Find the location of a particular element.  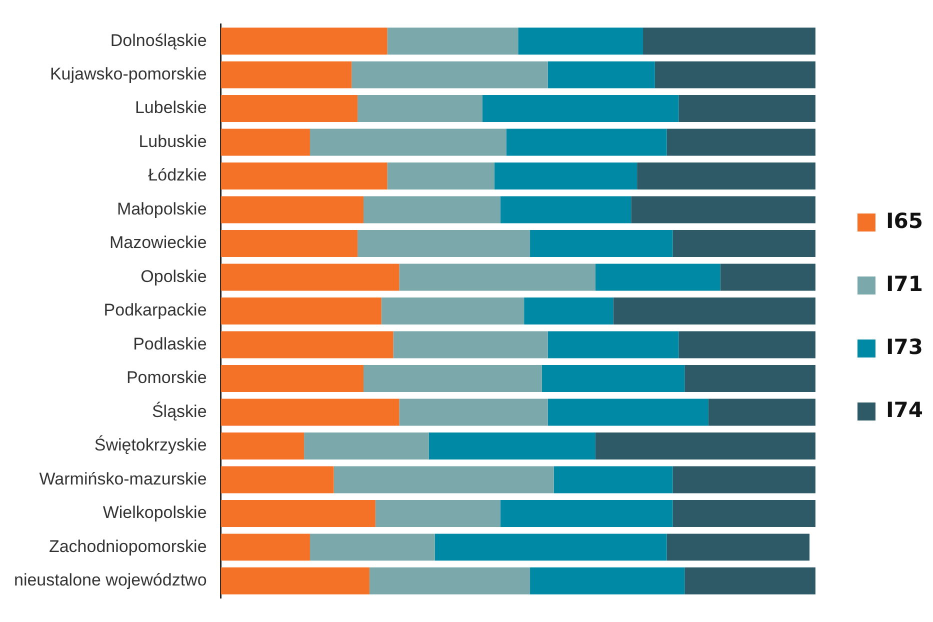

y-tick-label: Łódzkie is located at coordinates (177, 175).